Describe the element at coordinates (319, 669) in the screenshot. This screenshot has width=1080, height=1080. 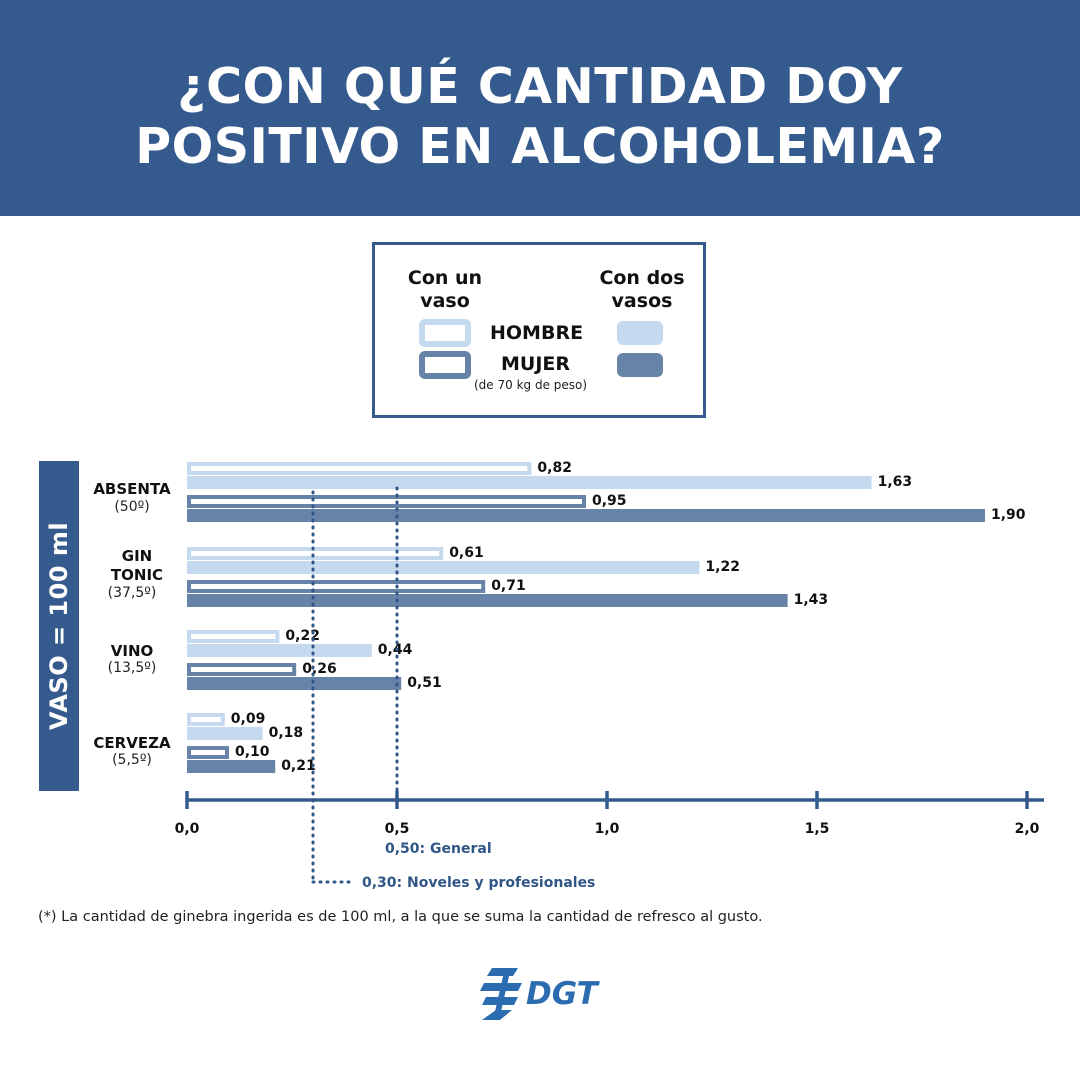
I see `data-label: 0,26` at that location.